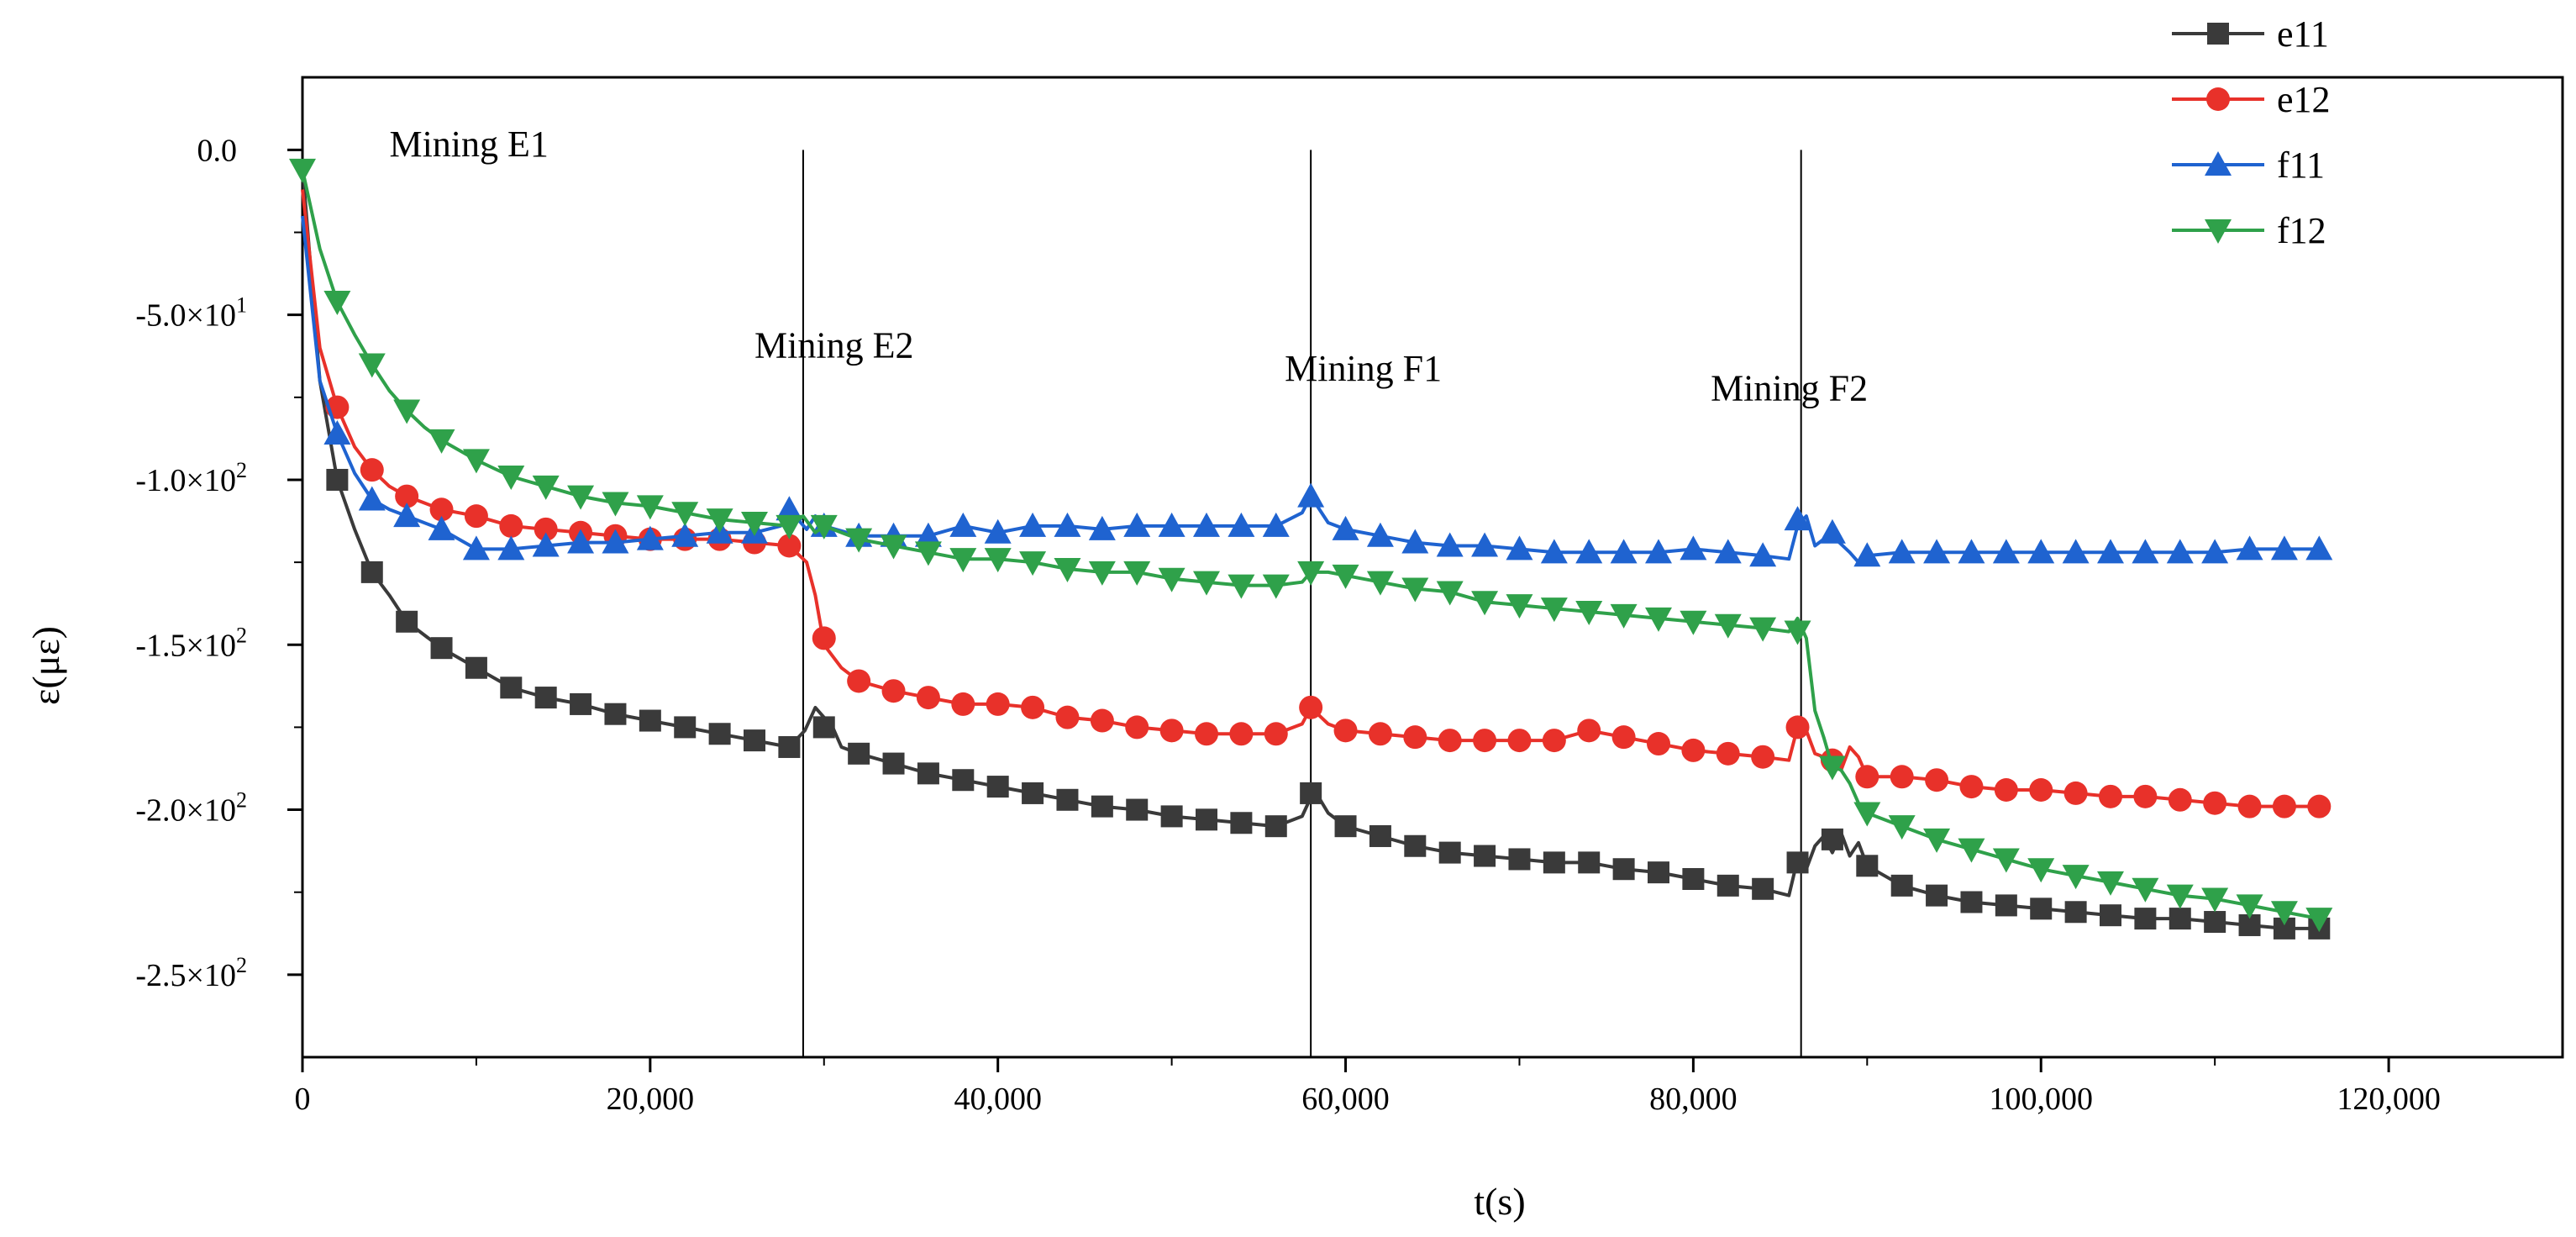  Describe the element at coordinates (998, 1099) in the screenshot. I see `x-tick-label: 40,000` at that location.